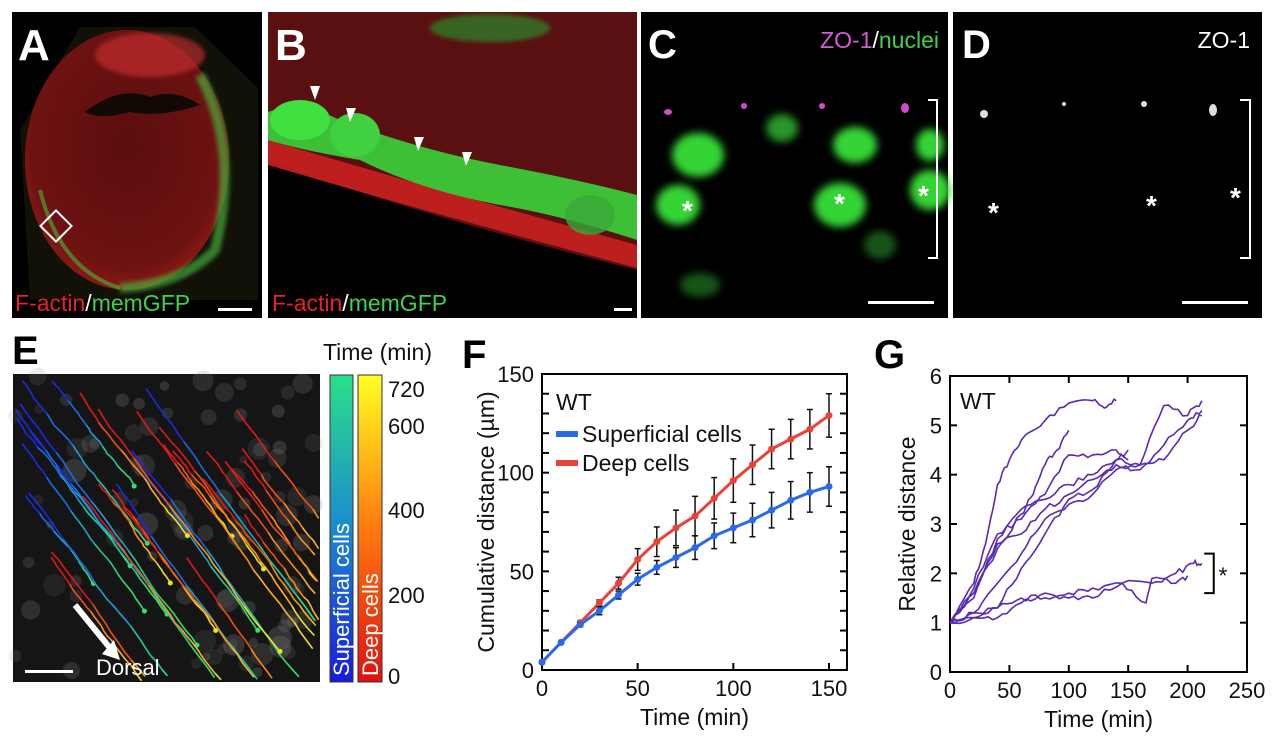 Image resolution: width=1280 pixels, height=751 pixels. Describe the element at coordinates (406, 510) in the screenshot. I see `colorbar-tick: 400` at that location.